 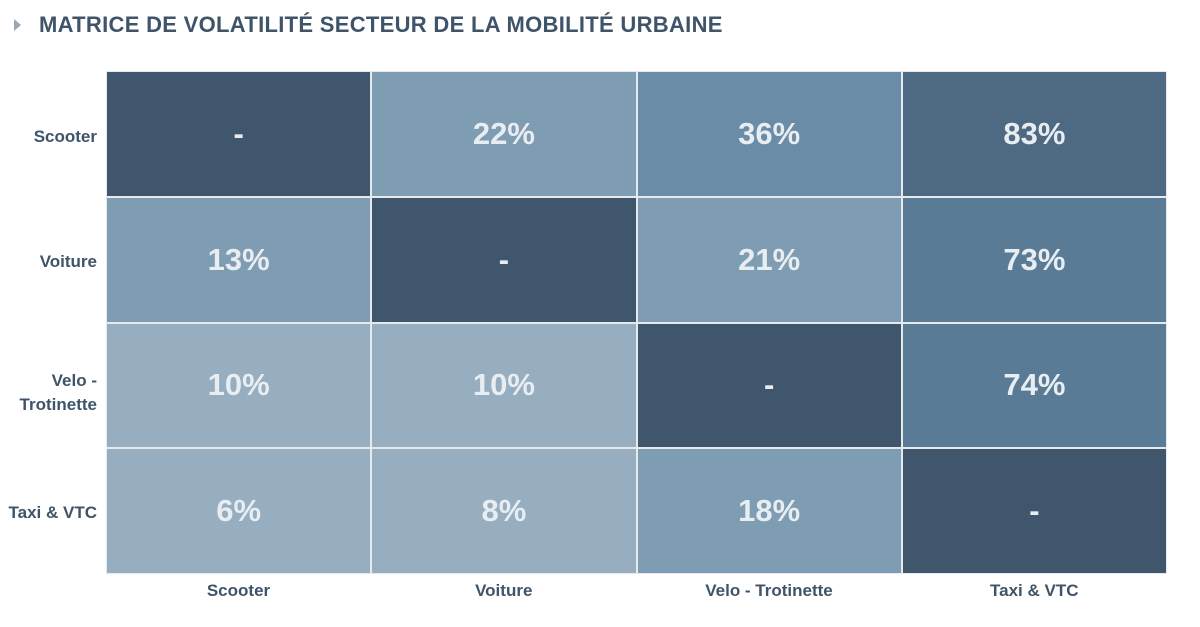 What do you see at coordinates (1034, 134) in the screenshot?
I see `heatmap-cell: 83%` at bounding box center [1034, 134].